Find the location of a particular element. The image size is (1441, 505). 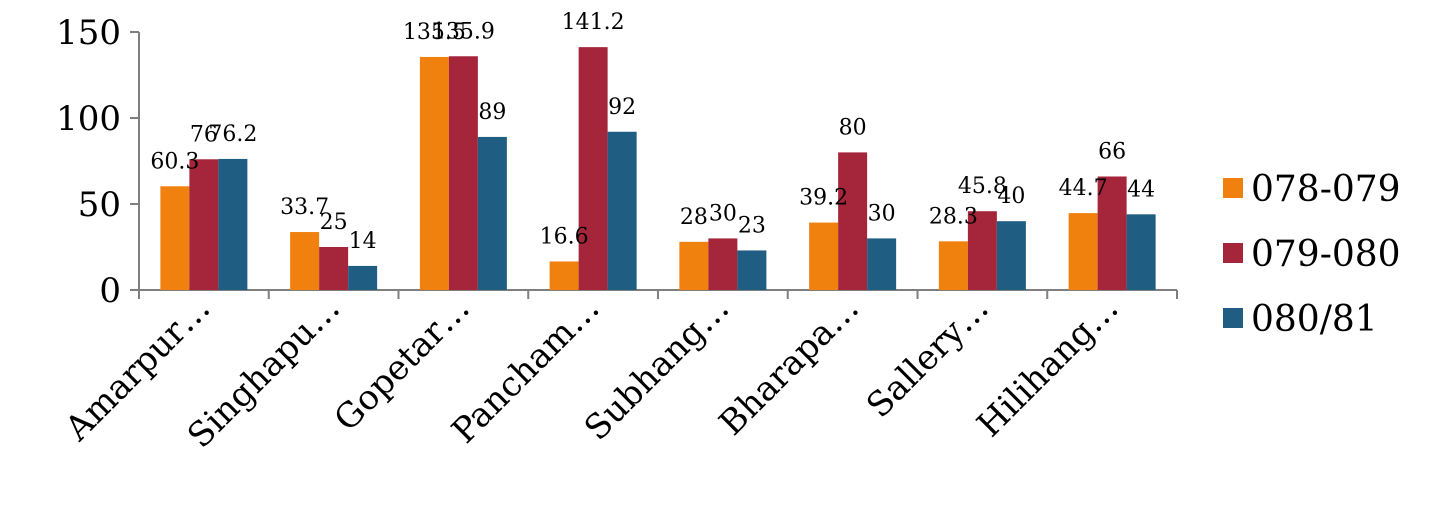

data-label: 76.2 is located at coordinates (232, 134).